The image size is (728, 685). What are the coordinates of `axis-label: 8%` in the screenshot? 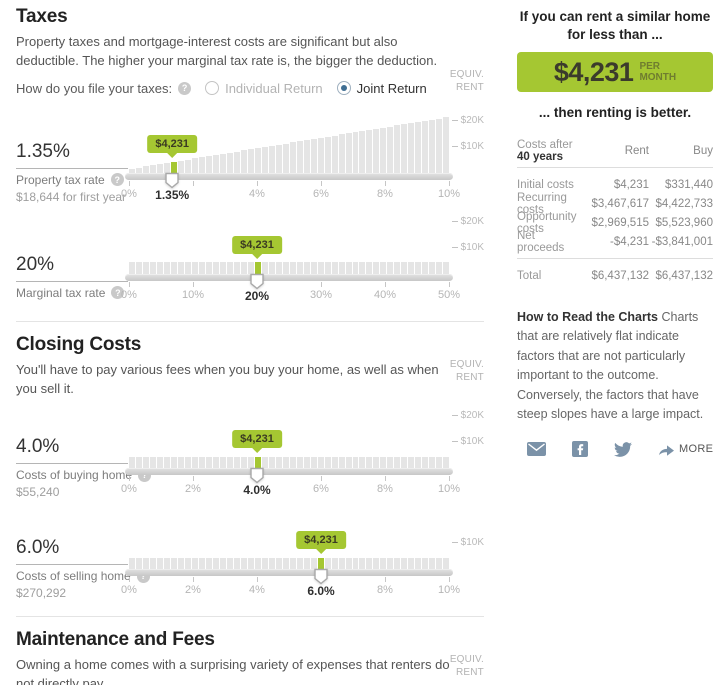 It's located at (385, 590).